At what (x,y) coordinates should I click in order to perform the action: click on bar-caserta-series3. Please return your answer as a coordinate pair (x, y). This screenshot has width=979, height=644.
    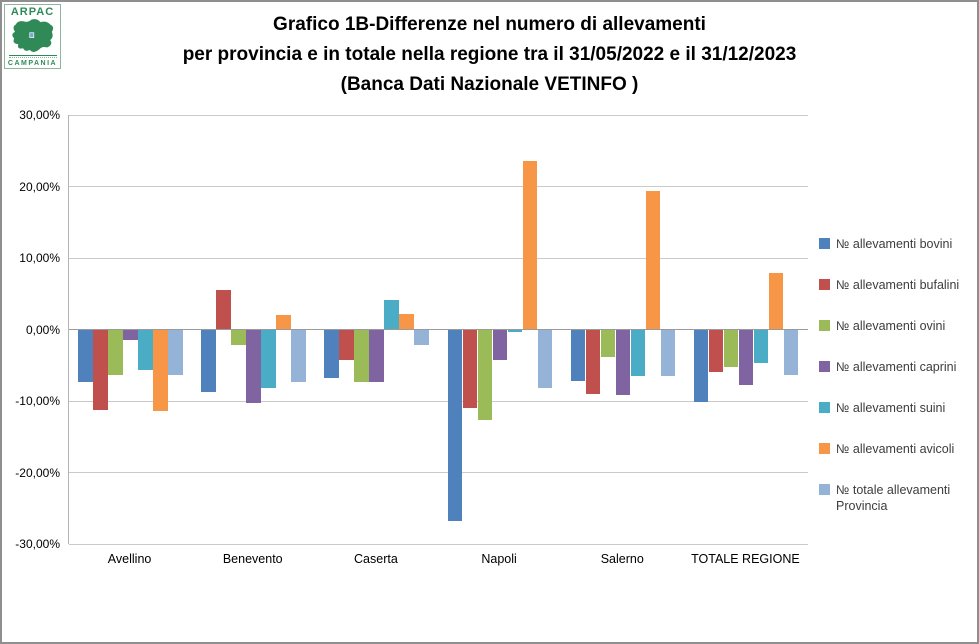
    Looking at the image, I should click on (376, 356).